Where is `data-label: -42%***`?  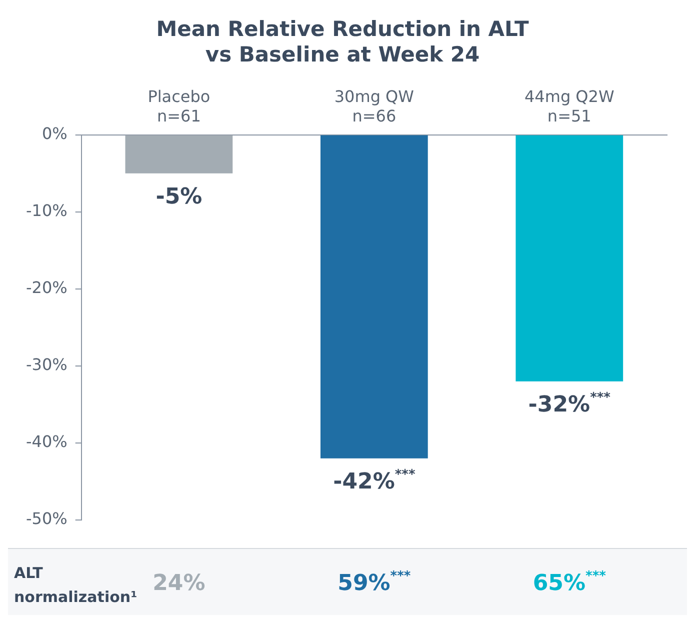
data-label: -42%*** is located at coordinates (374, 480).